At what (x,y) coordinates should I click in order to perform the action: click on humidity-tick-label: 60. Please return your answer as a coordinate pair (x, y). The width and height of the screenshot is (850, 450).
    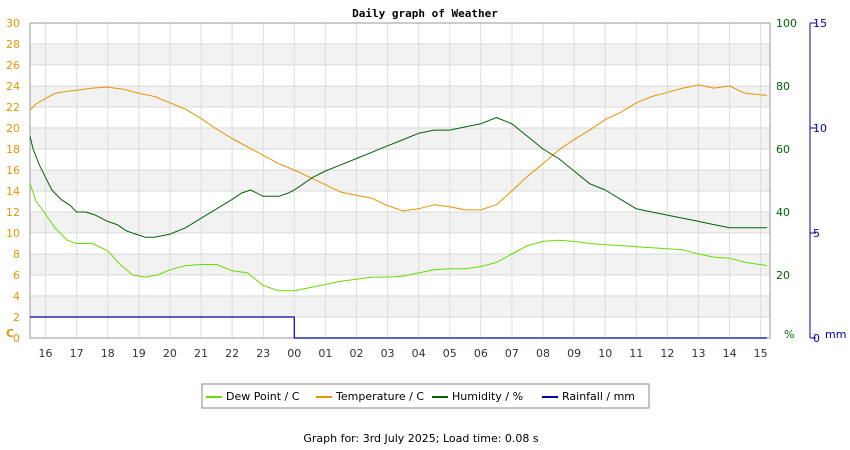
    Looking at the image, I should click on (783, 149).